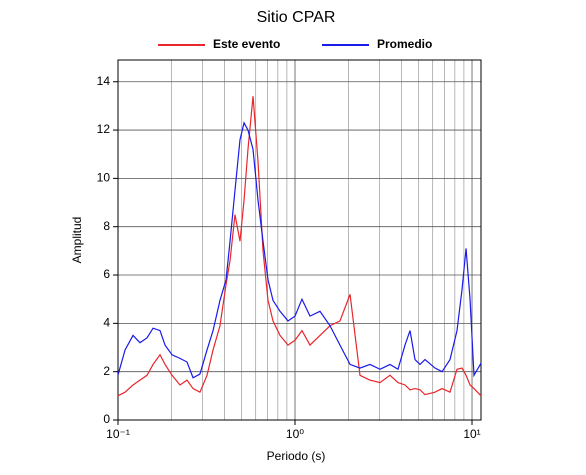 This screenshot has height=475, width=586. I want to click on y-tick-label: 6, so click(106, 274).